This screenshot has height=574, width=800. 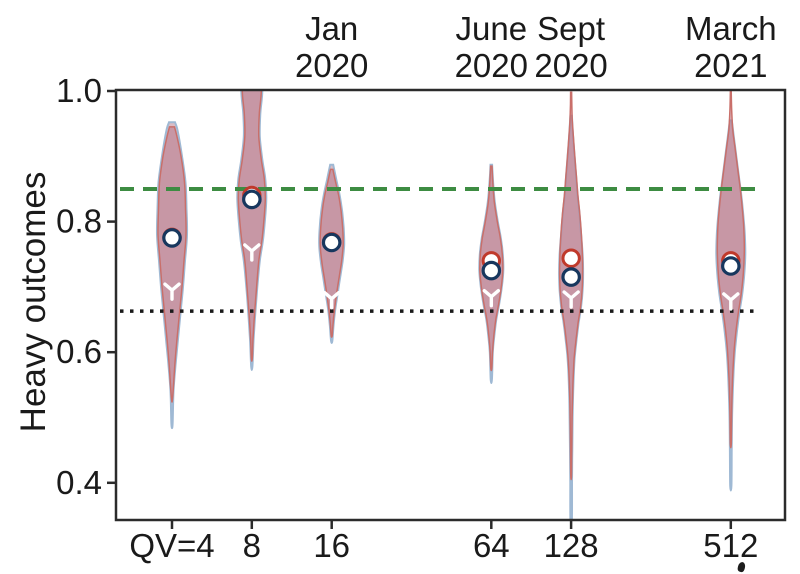 What do you see at coordinates (79, 90) in the screenshot?
I see `y-tick-label-1.0: 1.0` at bounding box center [79, 90].